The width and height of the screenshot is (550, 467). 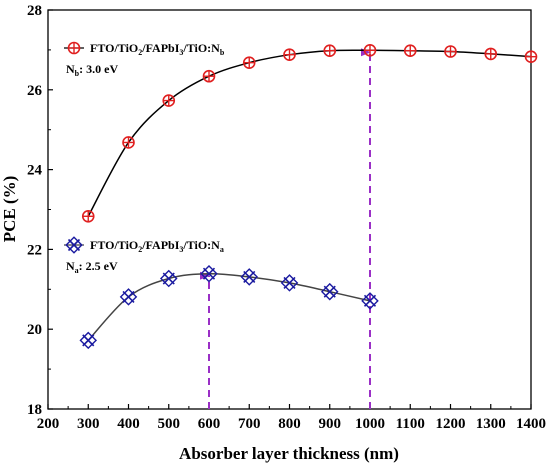 I want to click on y-tick-label: 22, so click(x=34, y=250).